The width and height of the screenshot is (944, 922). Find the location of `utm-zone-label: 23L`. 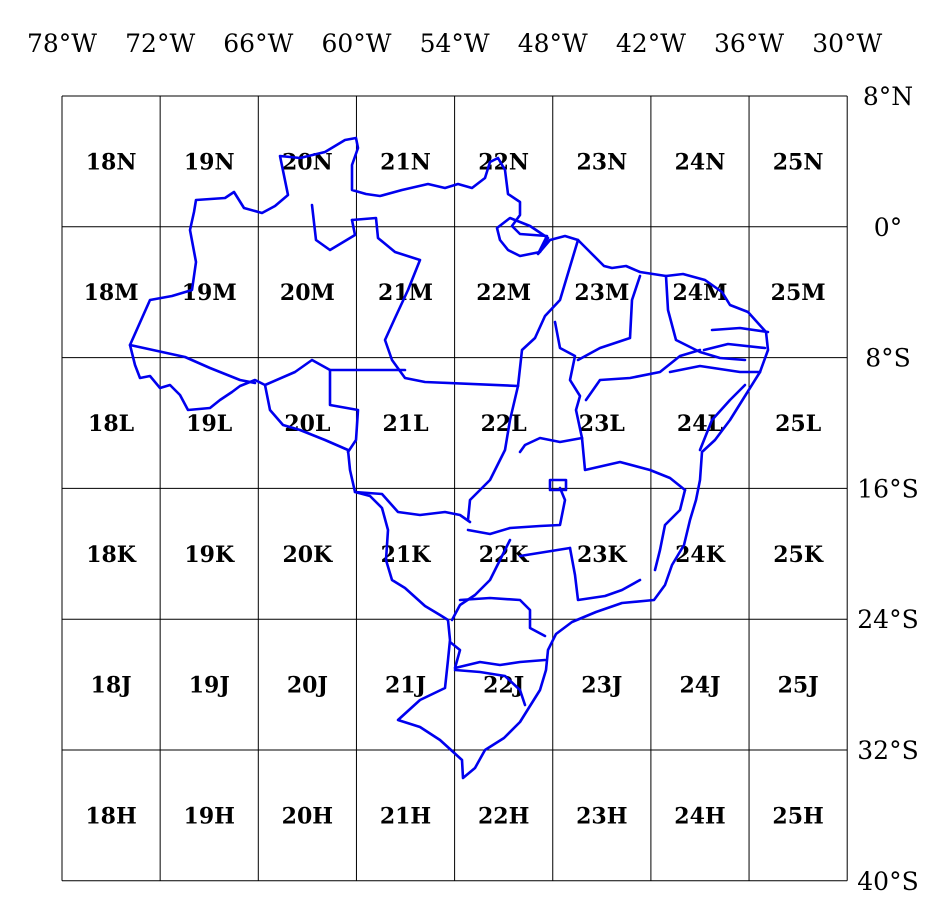

utm-zone-label: 23L is located at coordinates (602, 424).